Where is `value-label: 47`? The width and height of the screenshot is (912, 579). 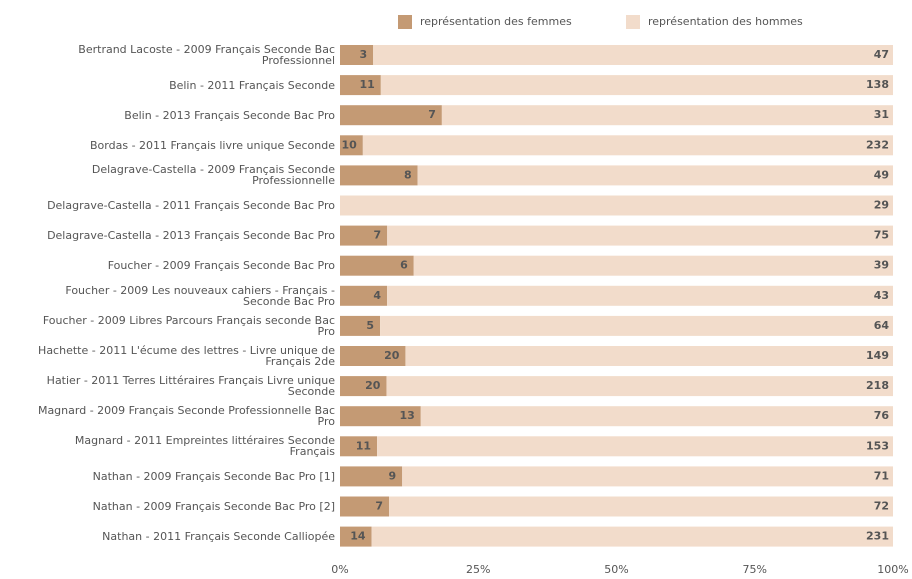 value-label: 47 is located at coordinates (881, 54).